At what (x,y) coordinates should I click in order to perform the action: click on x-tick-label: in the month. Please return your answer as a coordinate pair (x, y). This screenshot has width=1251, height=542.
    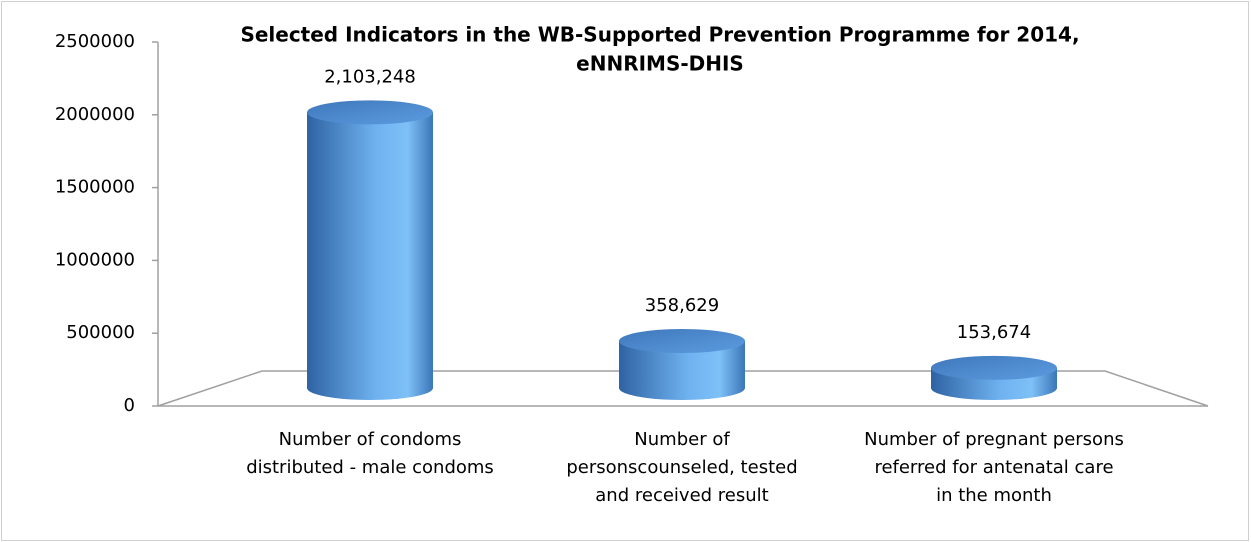
    Looking at the image, I should click on (994, 495).